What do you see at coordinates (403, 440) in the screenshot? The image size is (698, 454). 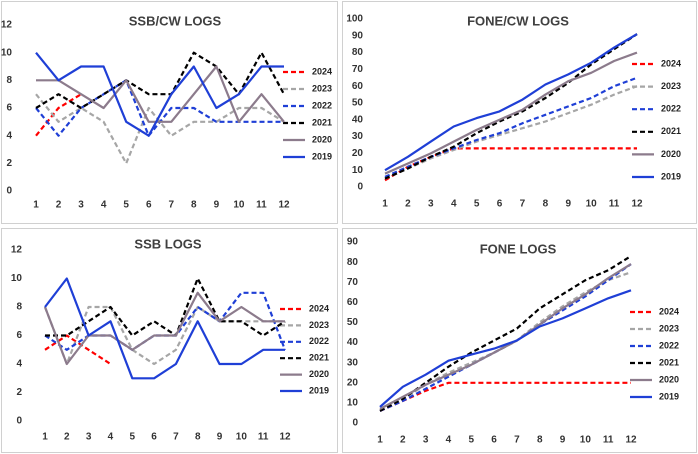 I see `x-tick-label: 2` at bounding box center [403, 440].